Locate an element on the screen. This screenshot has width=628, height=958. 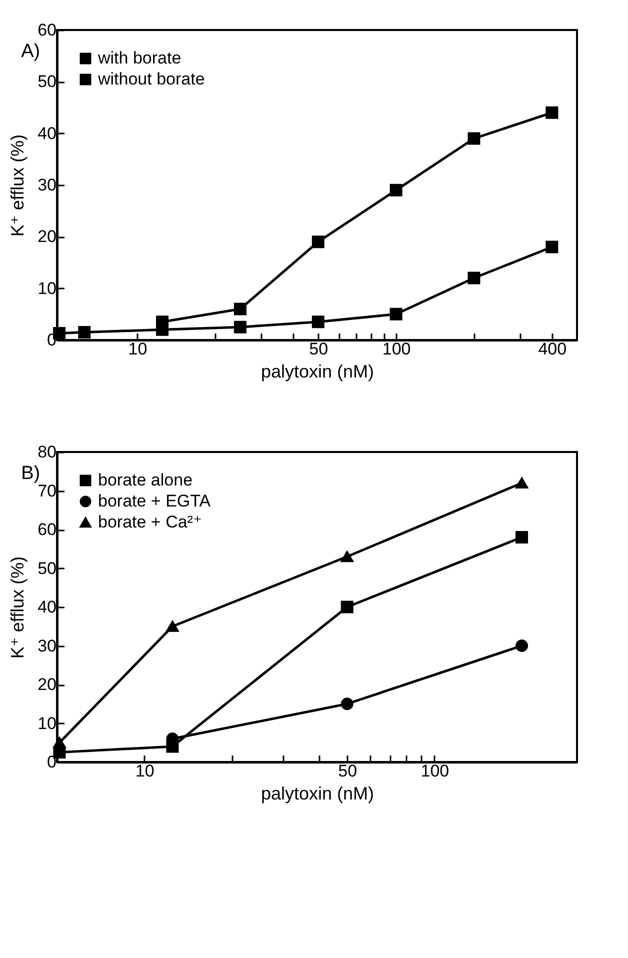
legend-label: without borate is located at coordinates (151, 79).